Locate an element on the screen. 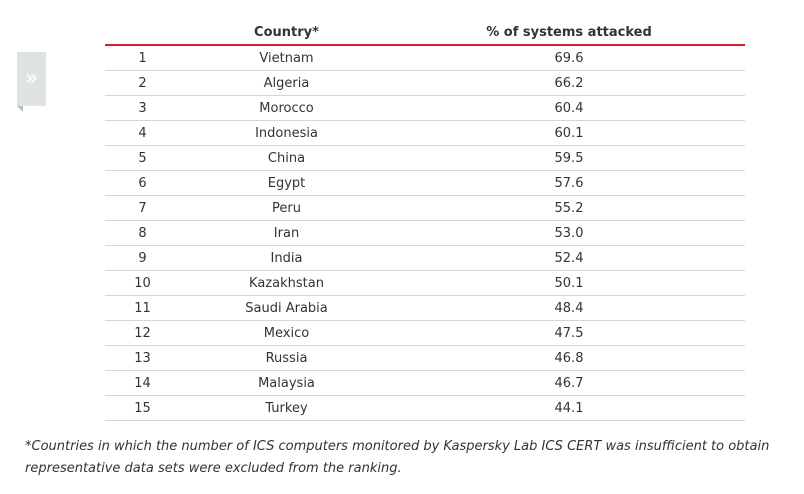 Image resolution: width=804 pixels, height=494 pixels. table-row: 2 Algeria 66.2 is located at coordinates (425, 83).